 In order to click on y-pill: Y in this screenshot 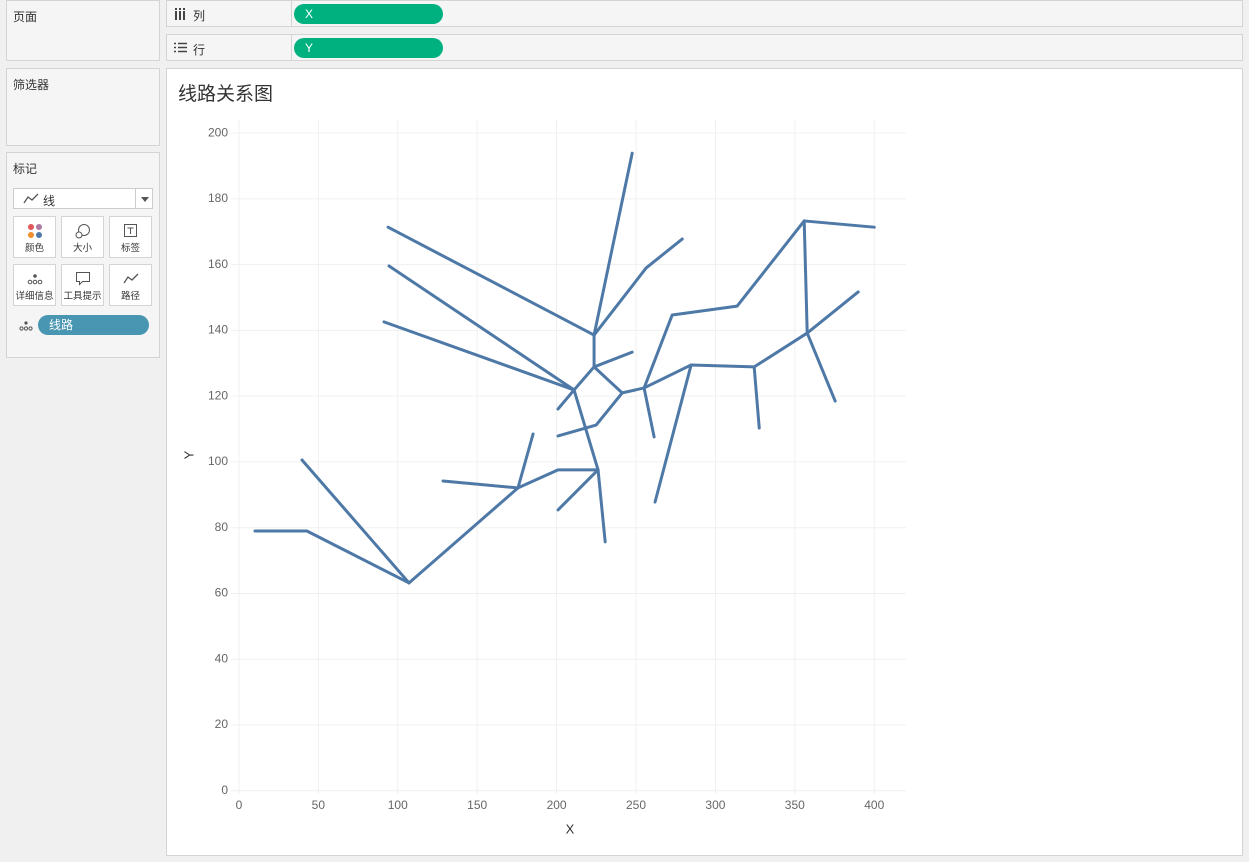, I will do `click(368, 48)`.